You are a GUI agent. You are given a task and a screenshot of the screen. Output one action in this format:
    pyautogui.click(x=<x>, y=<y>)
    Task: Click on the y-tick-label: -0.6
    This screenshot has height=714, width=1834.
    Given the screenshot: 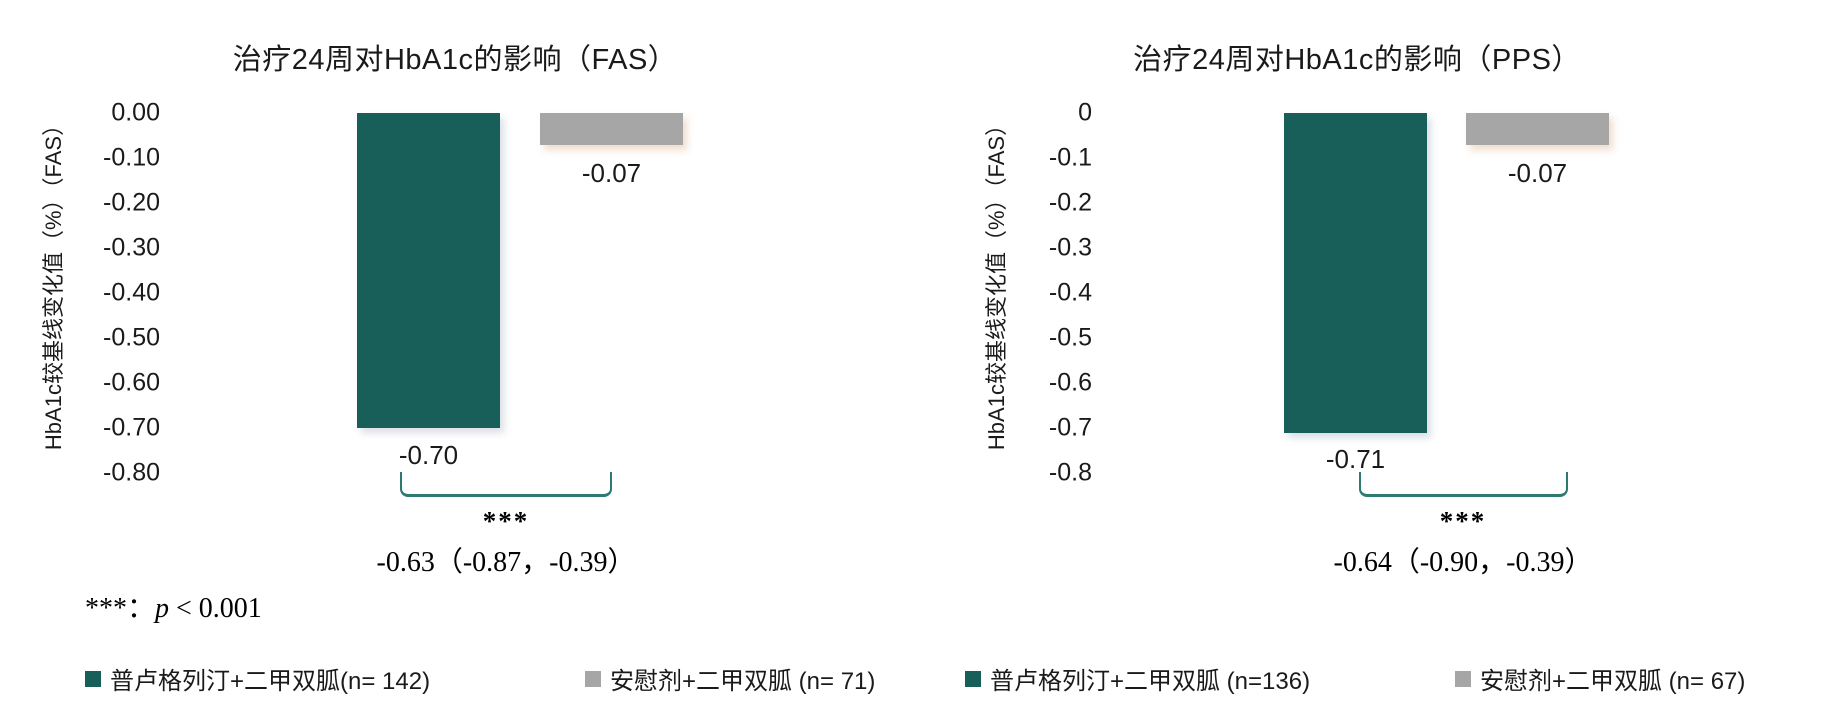 What is the action you would take?
    pyautogui.click(x=1070, y=382)
    